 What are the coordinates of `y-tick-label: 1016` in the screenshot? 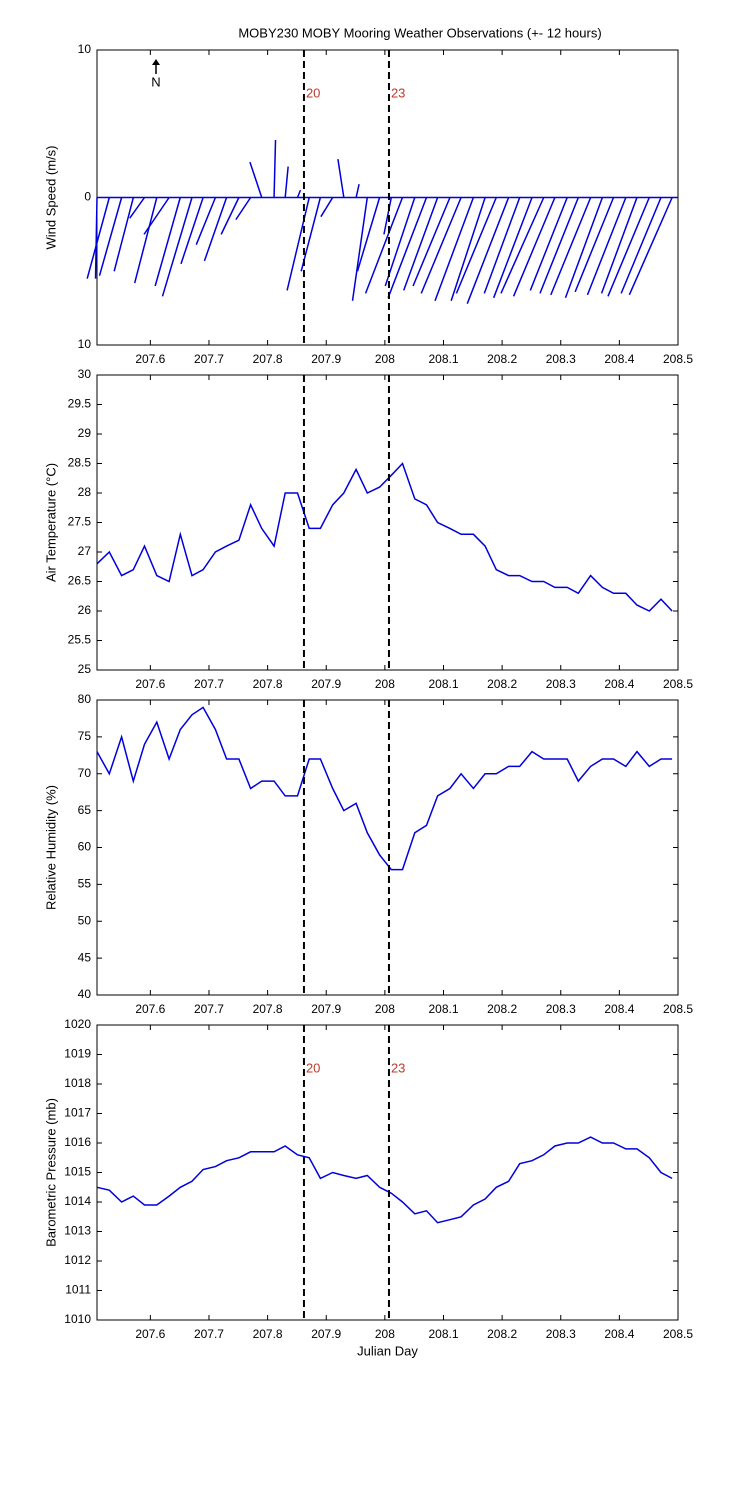 It's located at (77, 1142).